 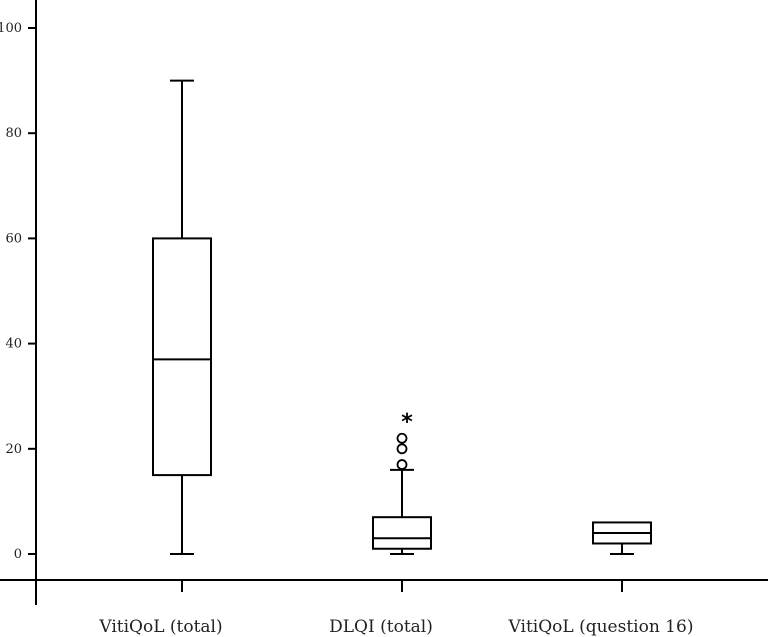 What do you see at coordinates (601, 627) in the screenshot?
I see `x-tick-label: VitiQoL (question 16)` at bounding box center [601, 627].